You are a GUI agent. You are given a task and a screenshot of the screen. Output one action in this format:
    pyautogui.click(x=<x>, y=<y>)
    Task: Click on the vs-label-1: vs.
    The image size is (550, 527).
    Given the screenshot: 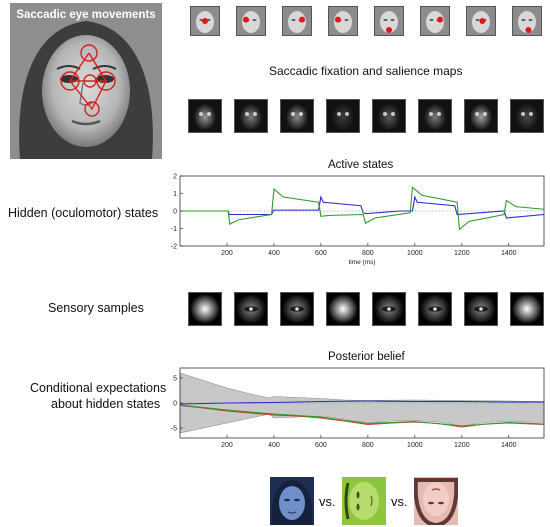 What is the action you would take?
    pyautogui.click(x=327, y=501)
    